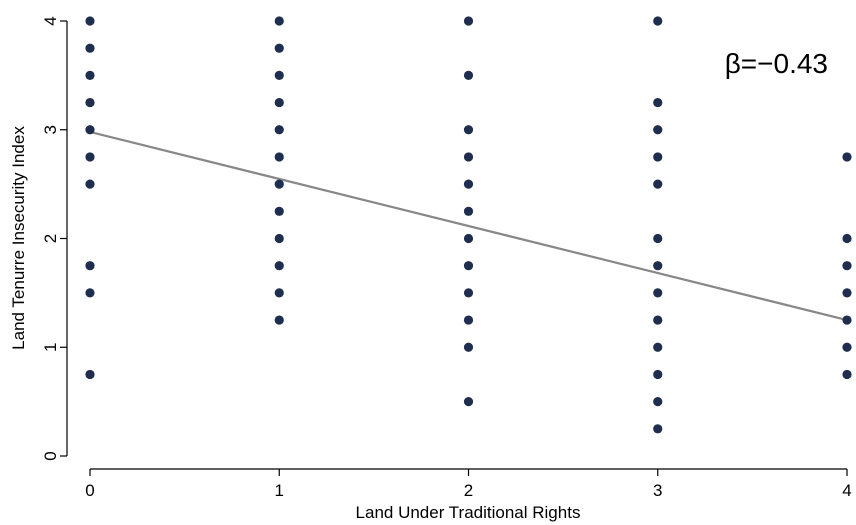 Image resolution: width=856 pixels, height=525 pixels. Describe the element at coordinates (50, 347) in the screenshot. I see `y-tick-label: 1` at that location.